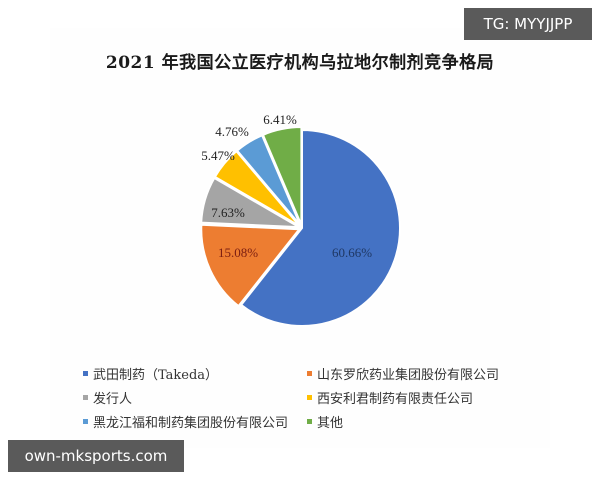  I want to click on legend-item-shandong-luoxin: 山东罗欣药业集团股份有限公司, so click(403, 373).